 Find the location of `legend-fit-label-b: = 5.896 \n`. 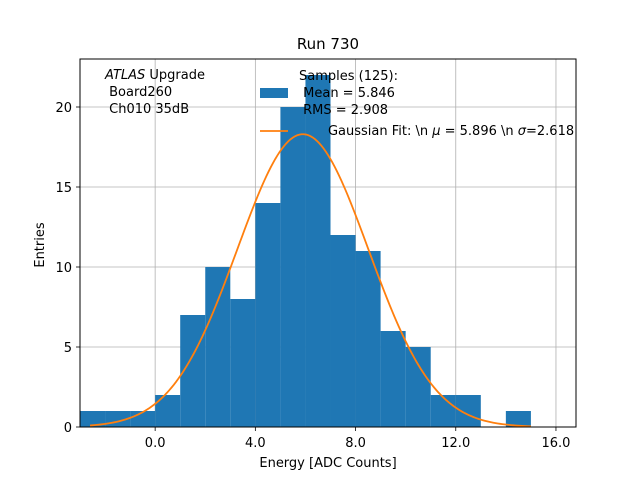

legend-fit-label-b: = 5.896 \n is located at coordinates (479, 131).